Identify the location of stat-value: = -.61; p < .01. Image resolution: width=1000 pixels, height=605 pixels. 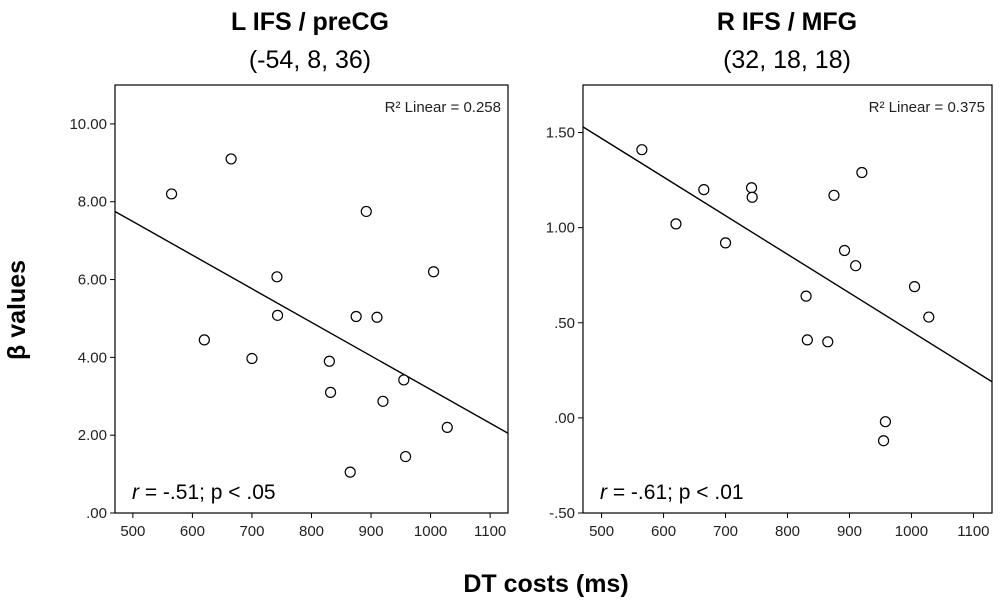
(675, 492).